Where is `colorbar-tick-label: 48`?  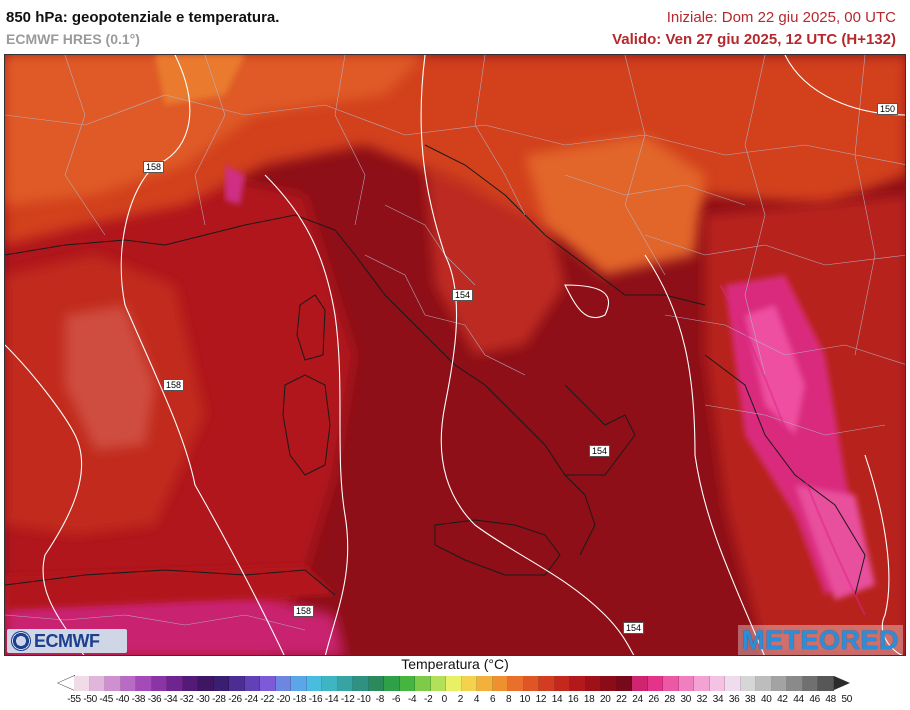 colorbar-tick-label: 48 is located at coordinates (830, 699).